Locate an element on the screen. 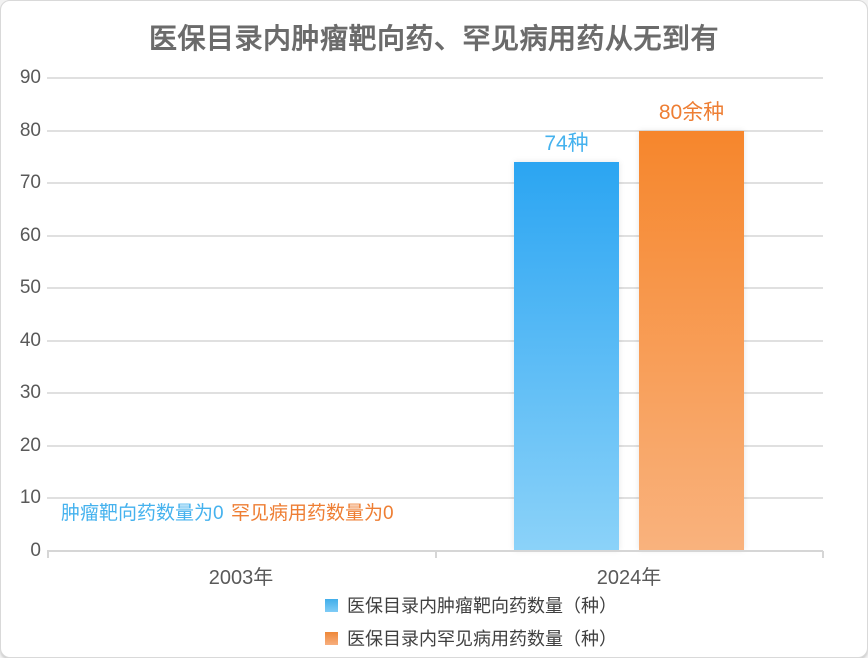 This screenshot has height=658, width=868. legend: 医保目录内肿瘤靶向药数量（种） 医保目录内罕见病用药数量（种） is located at coordinates (471, 621).